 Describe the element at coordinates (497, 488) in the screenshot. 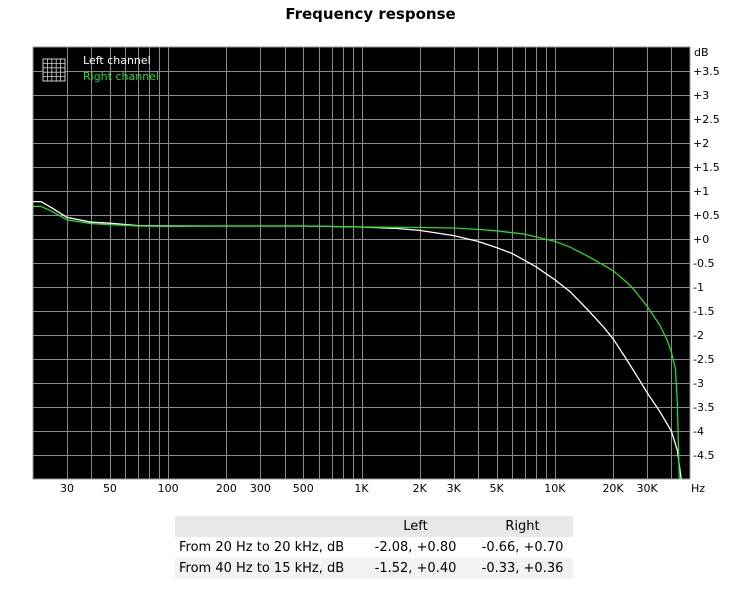

I see `x-tick-label: 5K` at that location.